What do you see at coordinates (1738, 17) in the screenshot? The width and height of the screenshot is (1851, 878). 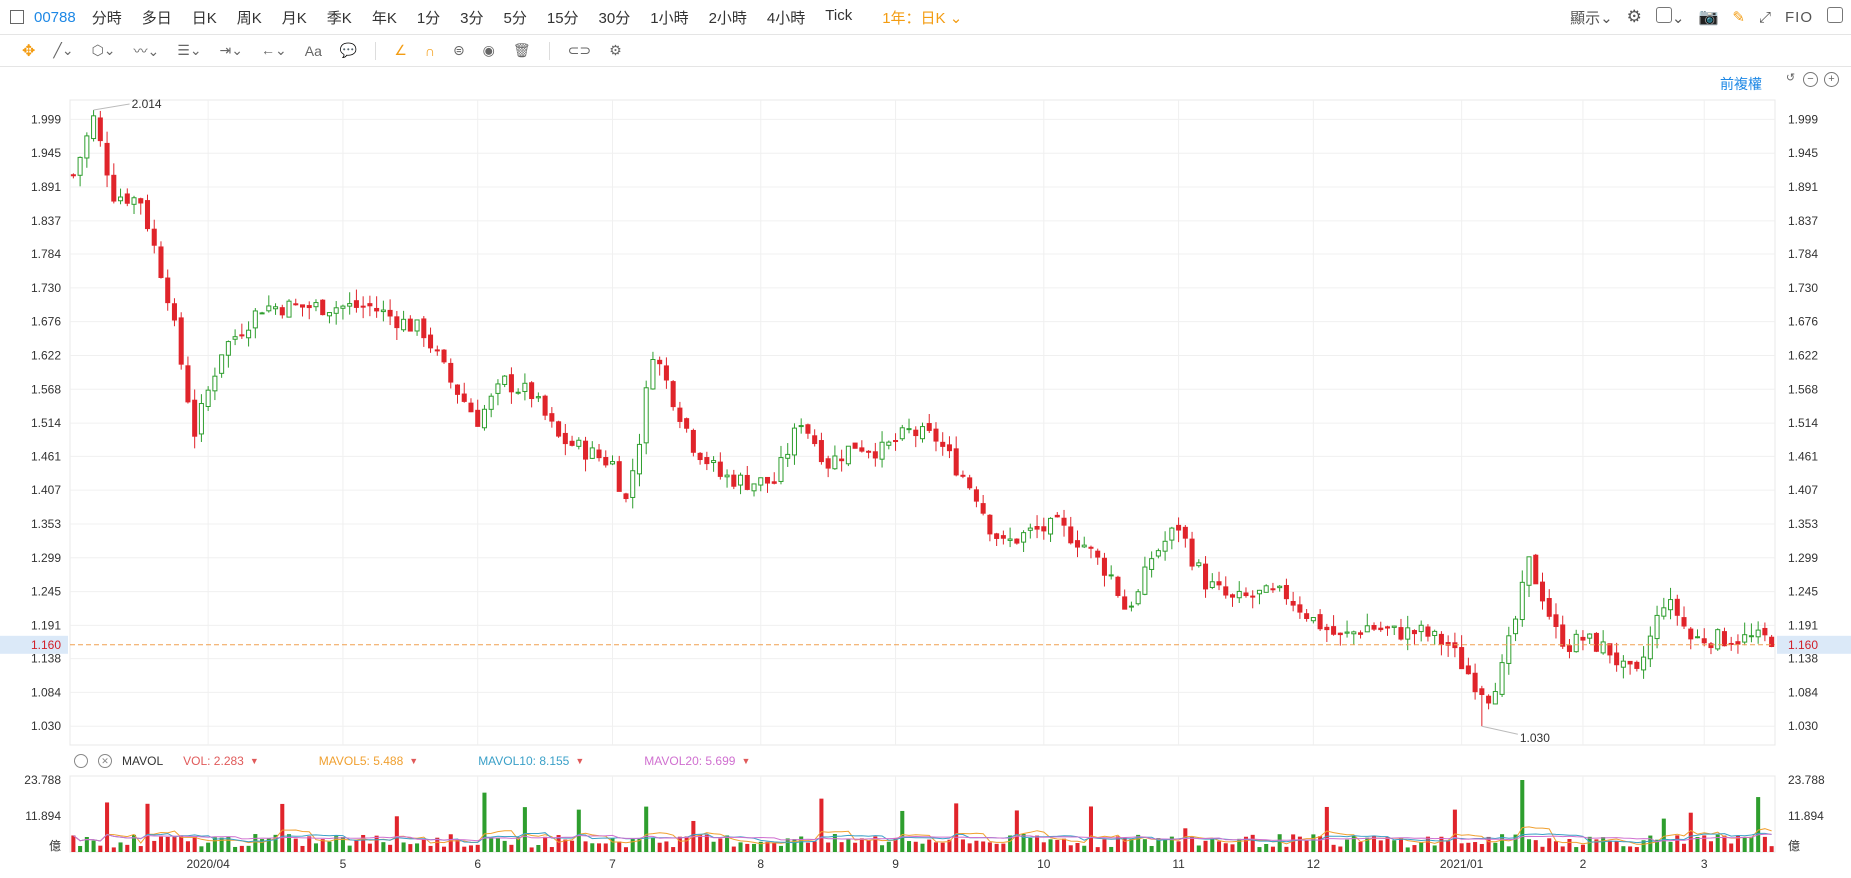 I see `pencil-icon: ✎` at bounding box center [1738, 17].